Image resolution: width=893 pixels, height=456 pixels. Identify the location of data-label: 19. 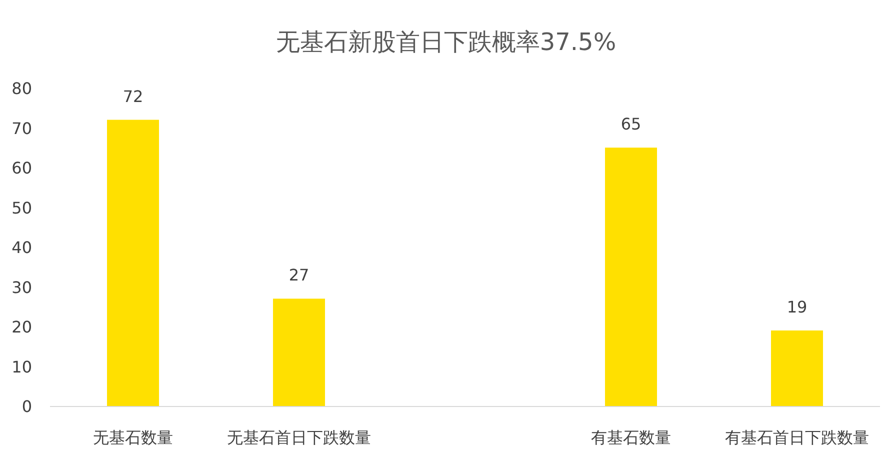
(797, 306).